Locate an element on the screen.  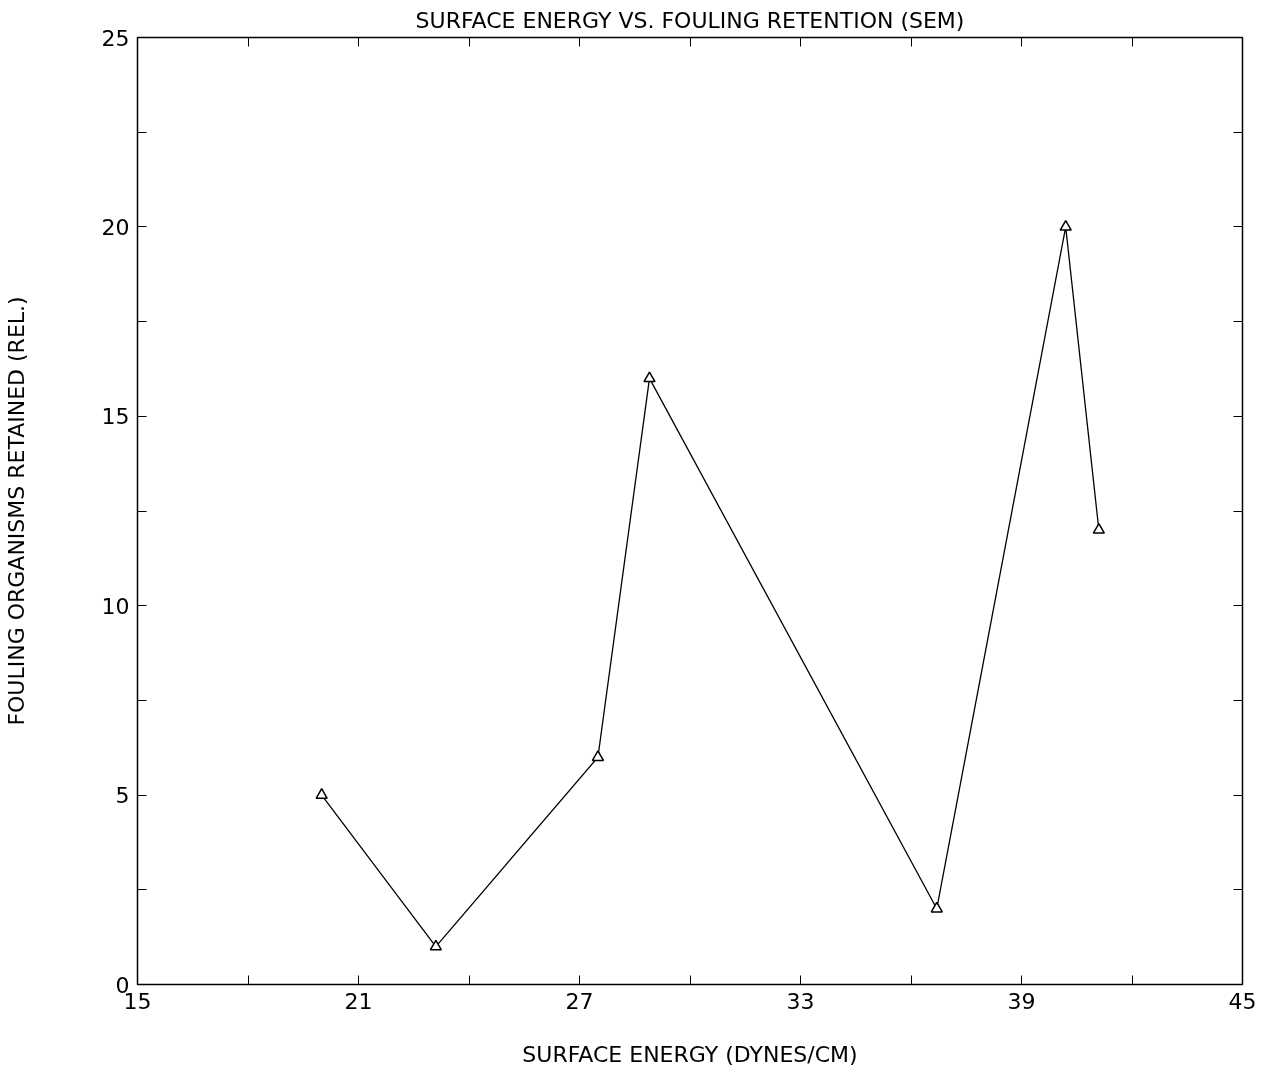
y-tick-label: 10 is located at coordinates (115, 606).